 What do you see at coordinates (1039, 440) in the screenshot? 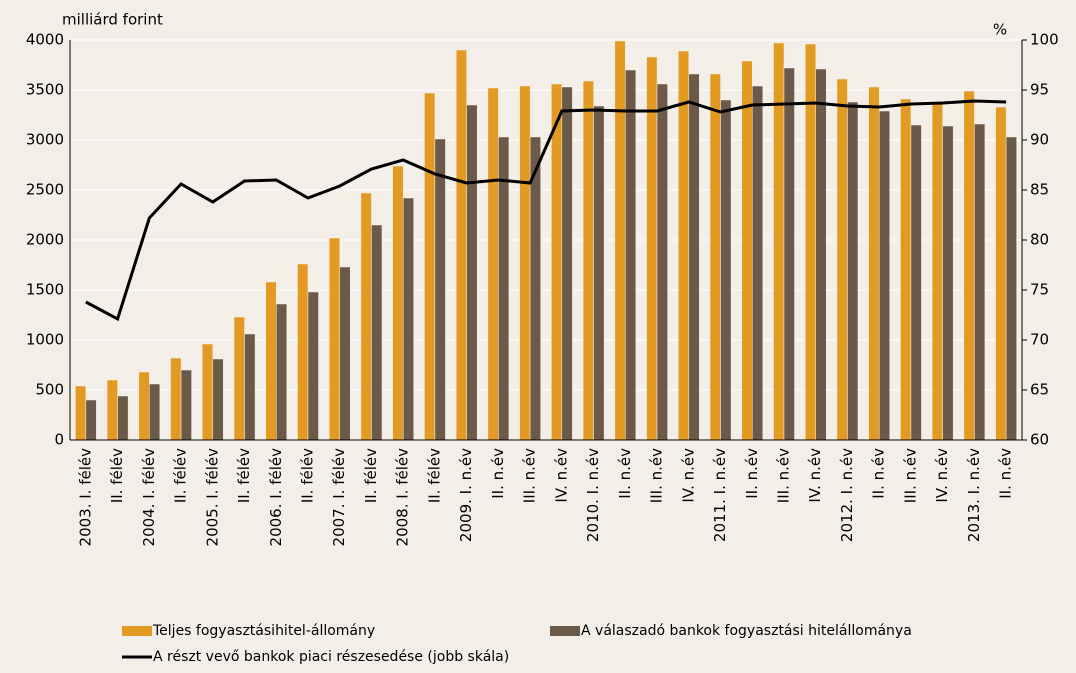
I see `y2-tick-label: 60` at bounding box center [1039, 440].